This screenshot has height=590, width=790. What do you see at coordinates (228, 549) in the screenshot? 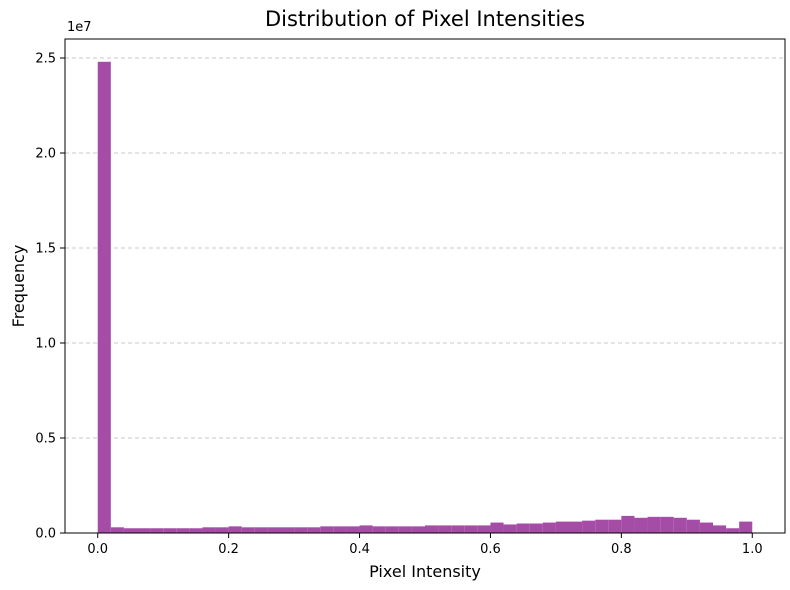
I see `x-tick-label: 0.2` at bounding box center [228, 549].